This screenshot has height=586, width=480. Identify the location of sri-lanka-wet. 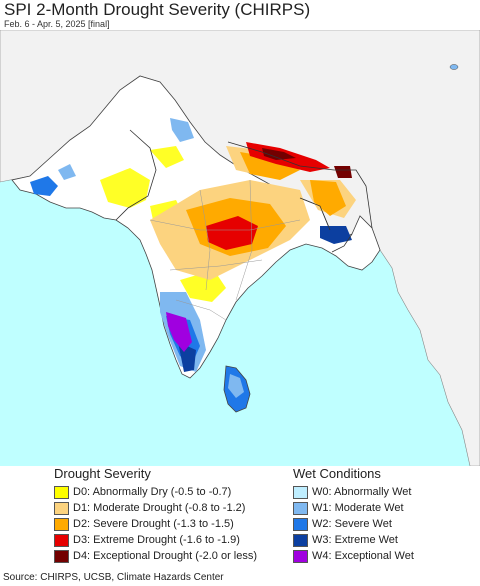
(236, 386).